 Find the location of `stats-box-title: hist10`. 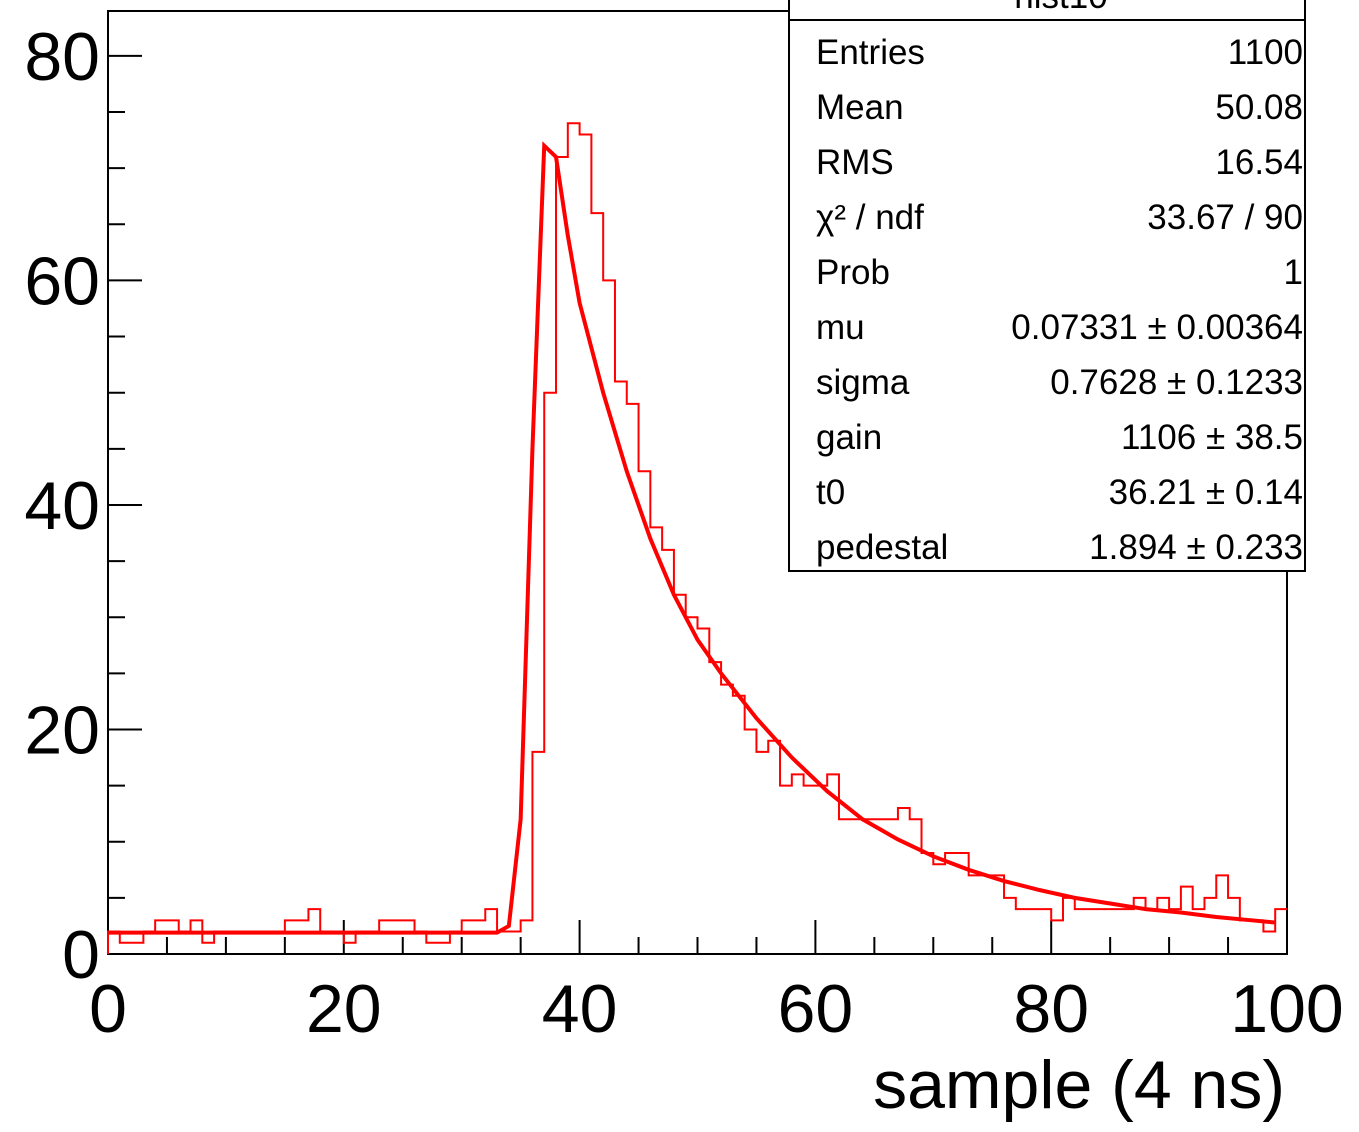

stats-box-title: hist10 is located at coordinates (1060, 8).